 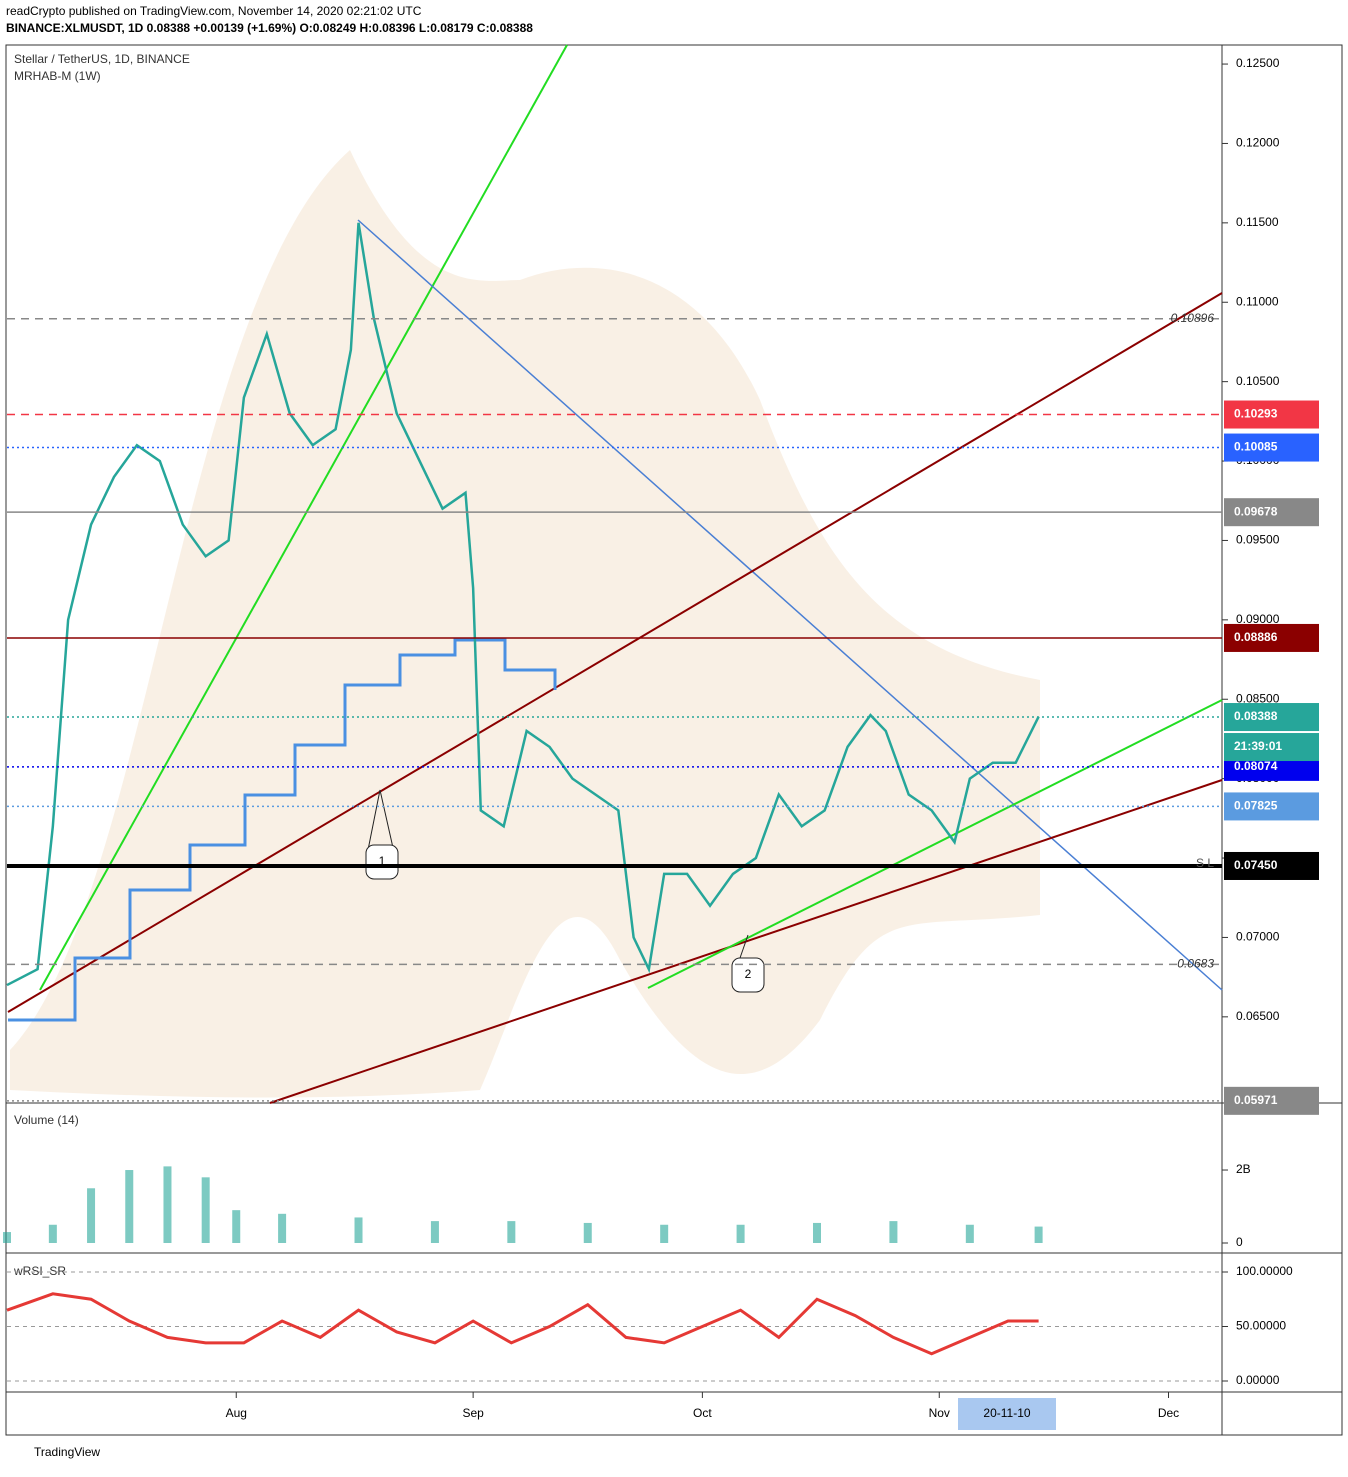 I want to click on crosshair-label: 20-11-10, so click(x=1006, y=1413).